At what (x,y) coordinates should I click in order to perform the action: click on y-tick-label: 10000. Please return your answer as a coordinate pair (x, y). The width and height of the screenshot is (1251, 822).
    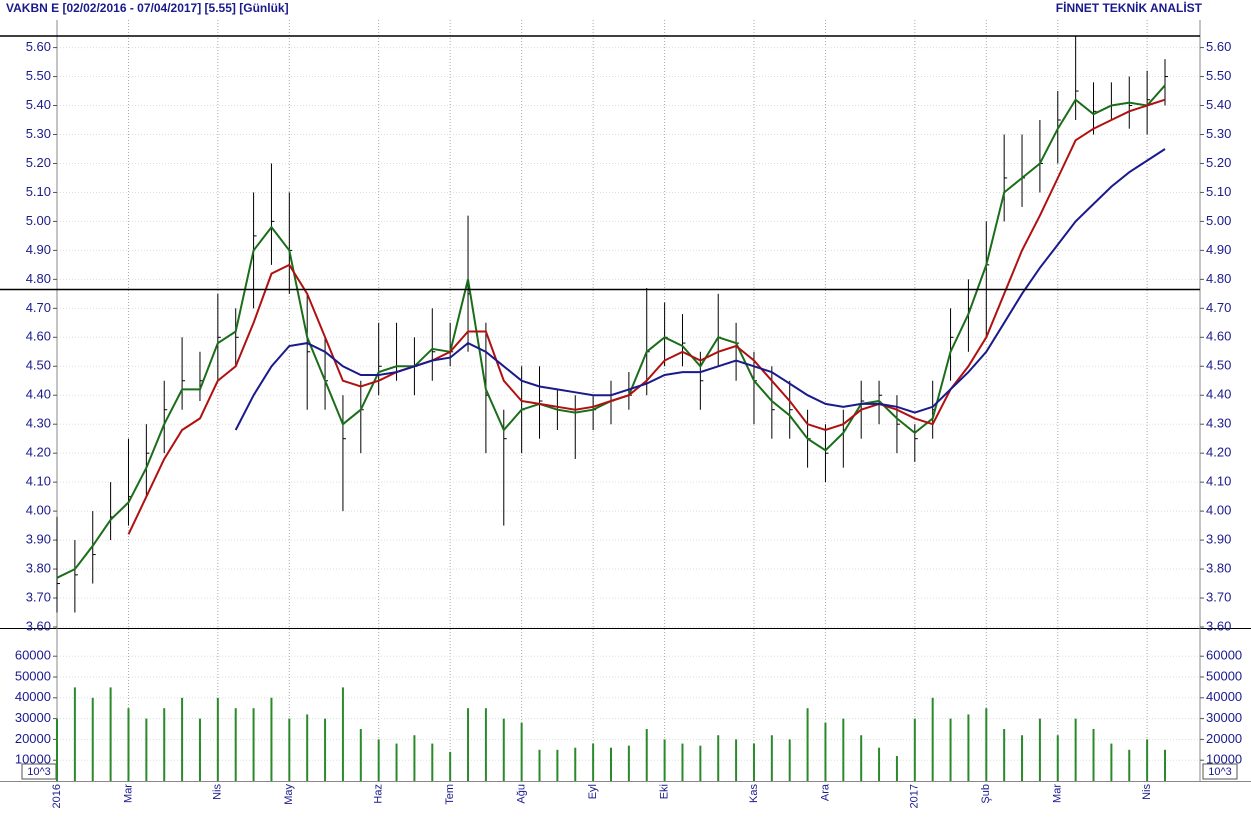
    Looking at the image, I should click on (33, 759).